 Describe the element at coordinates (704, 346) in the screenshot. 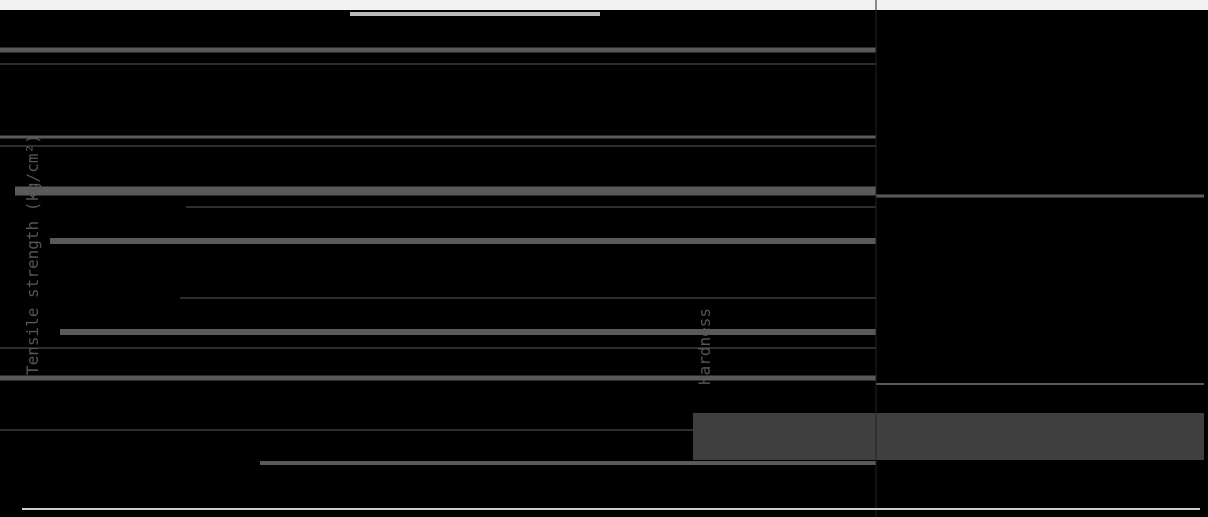

I see `right-axis-label: Hardness` at that location.